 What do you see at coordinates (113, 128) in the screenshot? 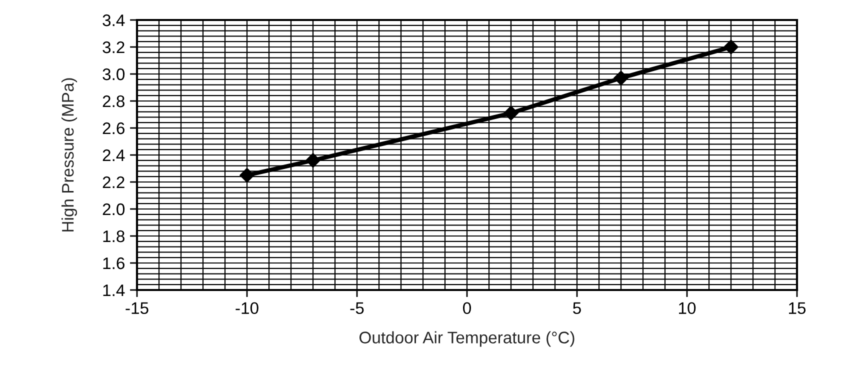
I see `y-tick-label: 2.6` at bounding box center [113, 128].